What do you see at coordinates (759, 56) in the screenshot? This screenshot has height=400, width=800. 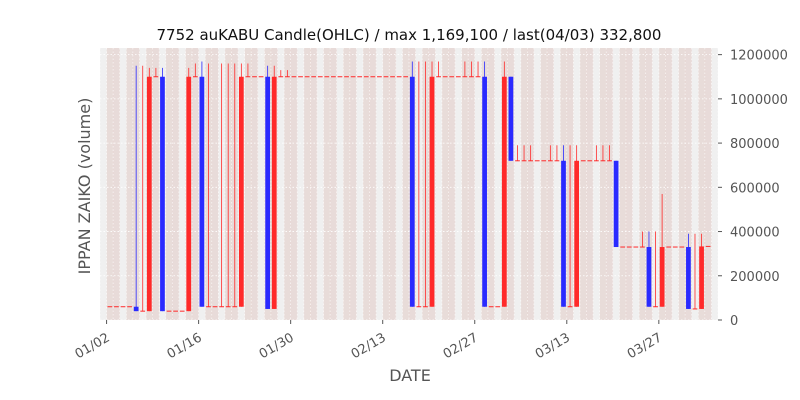 I see `y-tick-label: 1200000` at bounding box center [759, 56].